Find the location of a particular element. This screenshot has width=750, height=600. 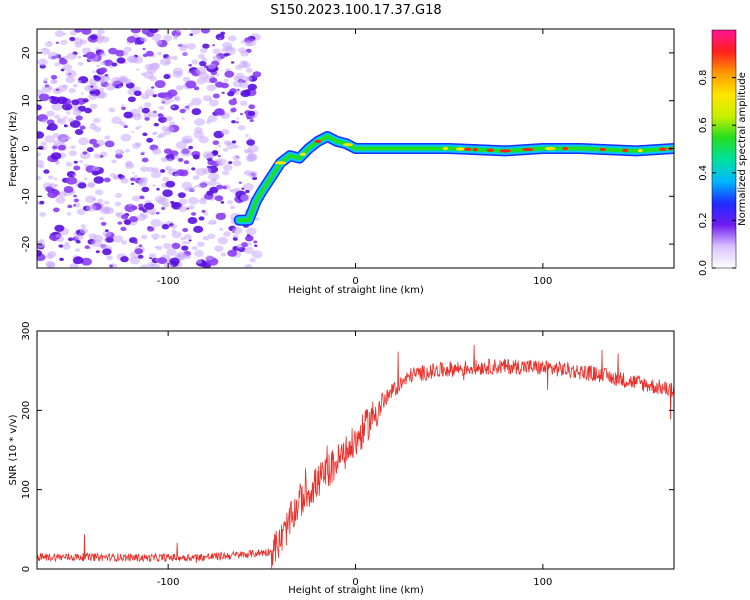

y-tick-label: -20 is located at coordinates (26, 244).